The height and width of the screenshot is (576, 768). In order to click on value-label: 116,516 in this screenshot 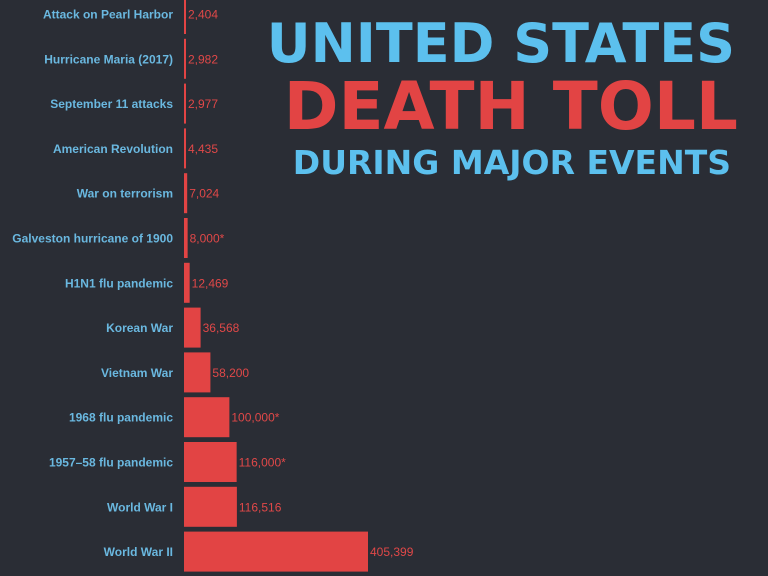, I will do `click(260, 507)`.